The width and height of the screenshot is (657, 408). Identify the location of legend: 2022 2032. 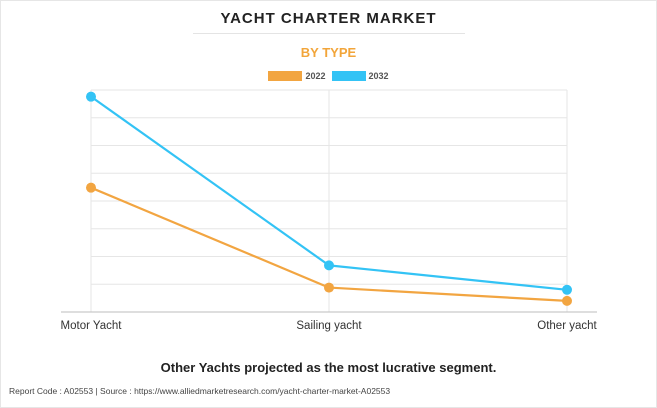
(328, 76).